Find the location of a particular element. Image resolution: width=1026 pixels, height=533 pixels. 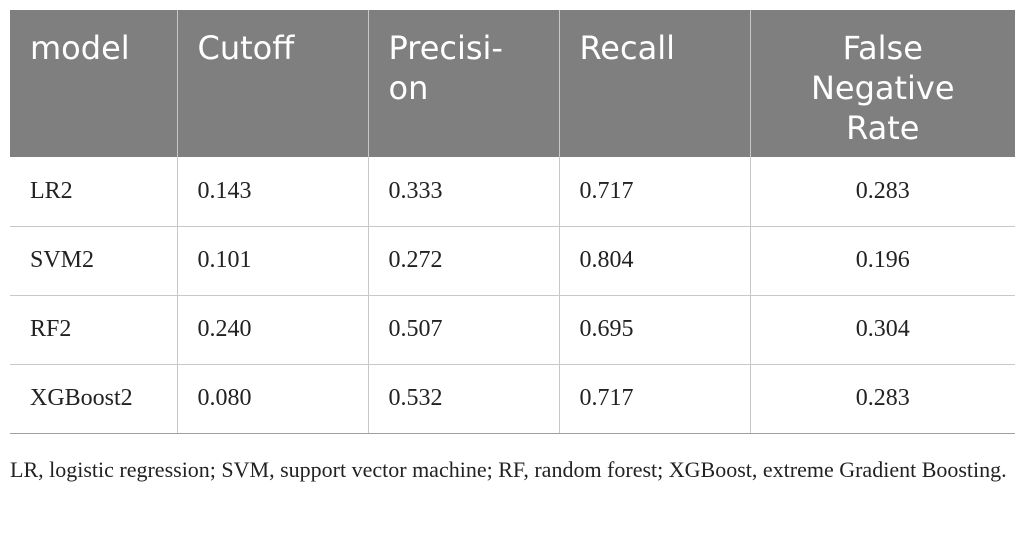

cell-cutoff: 0.143 is located at coordinates (272, 192).